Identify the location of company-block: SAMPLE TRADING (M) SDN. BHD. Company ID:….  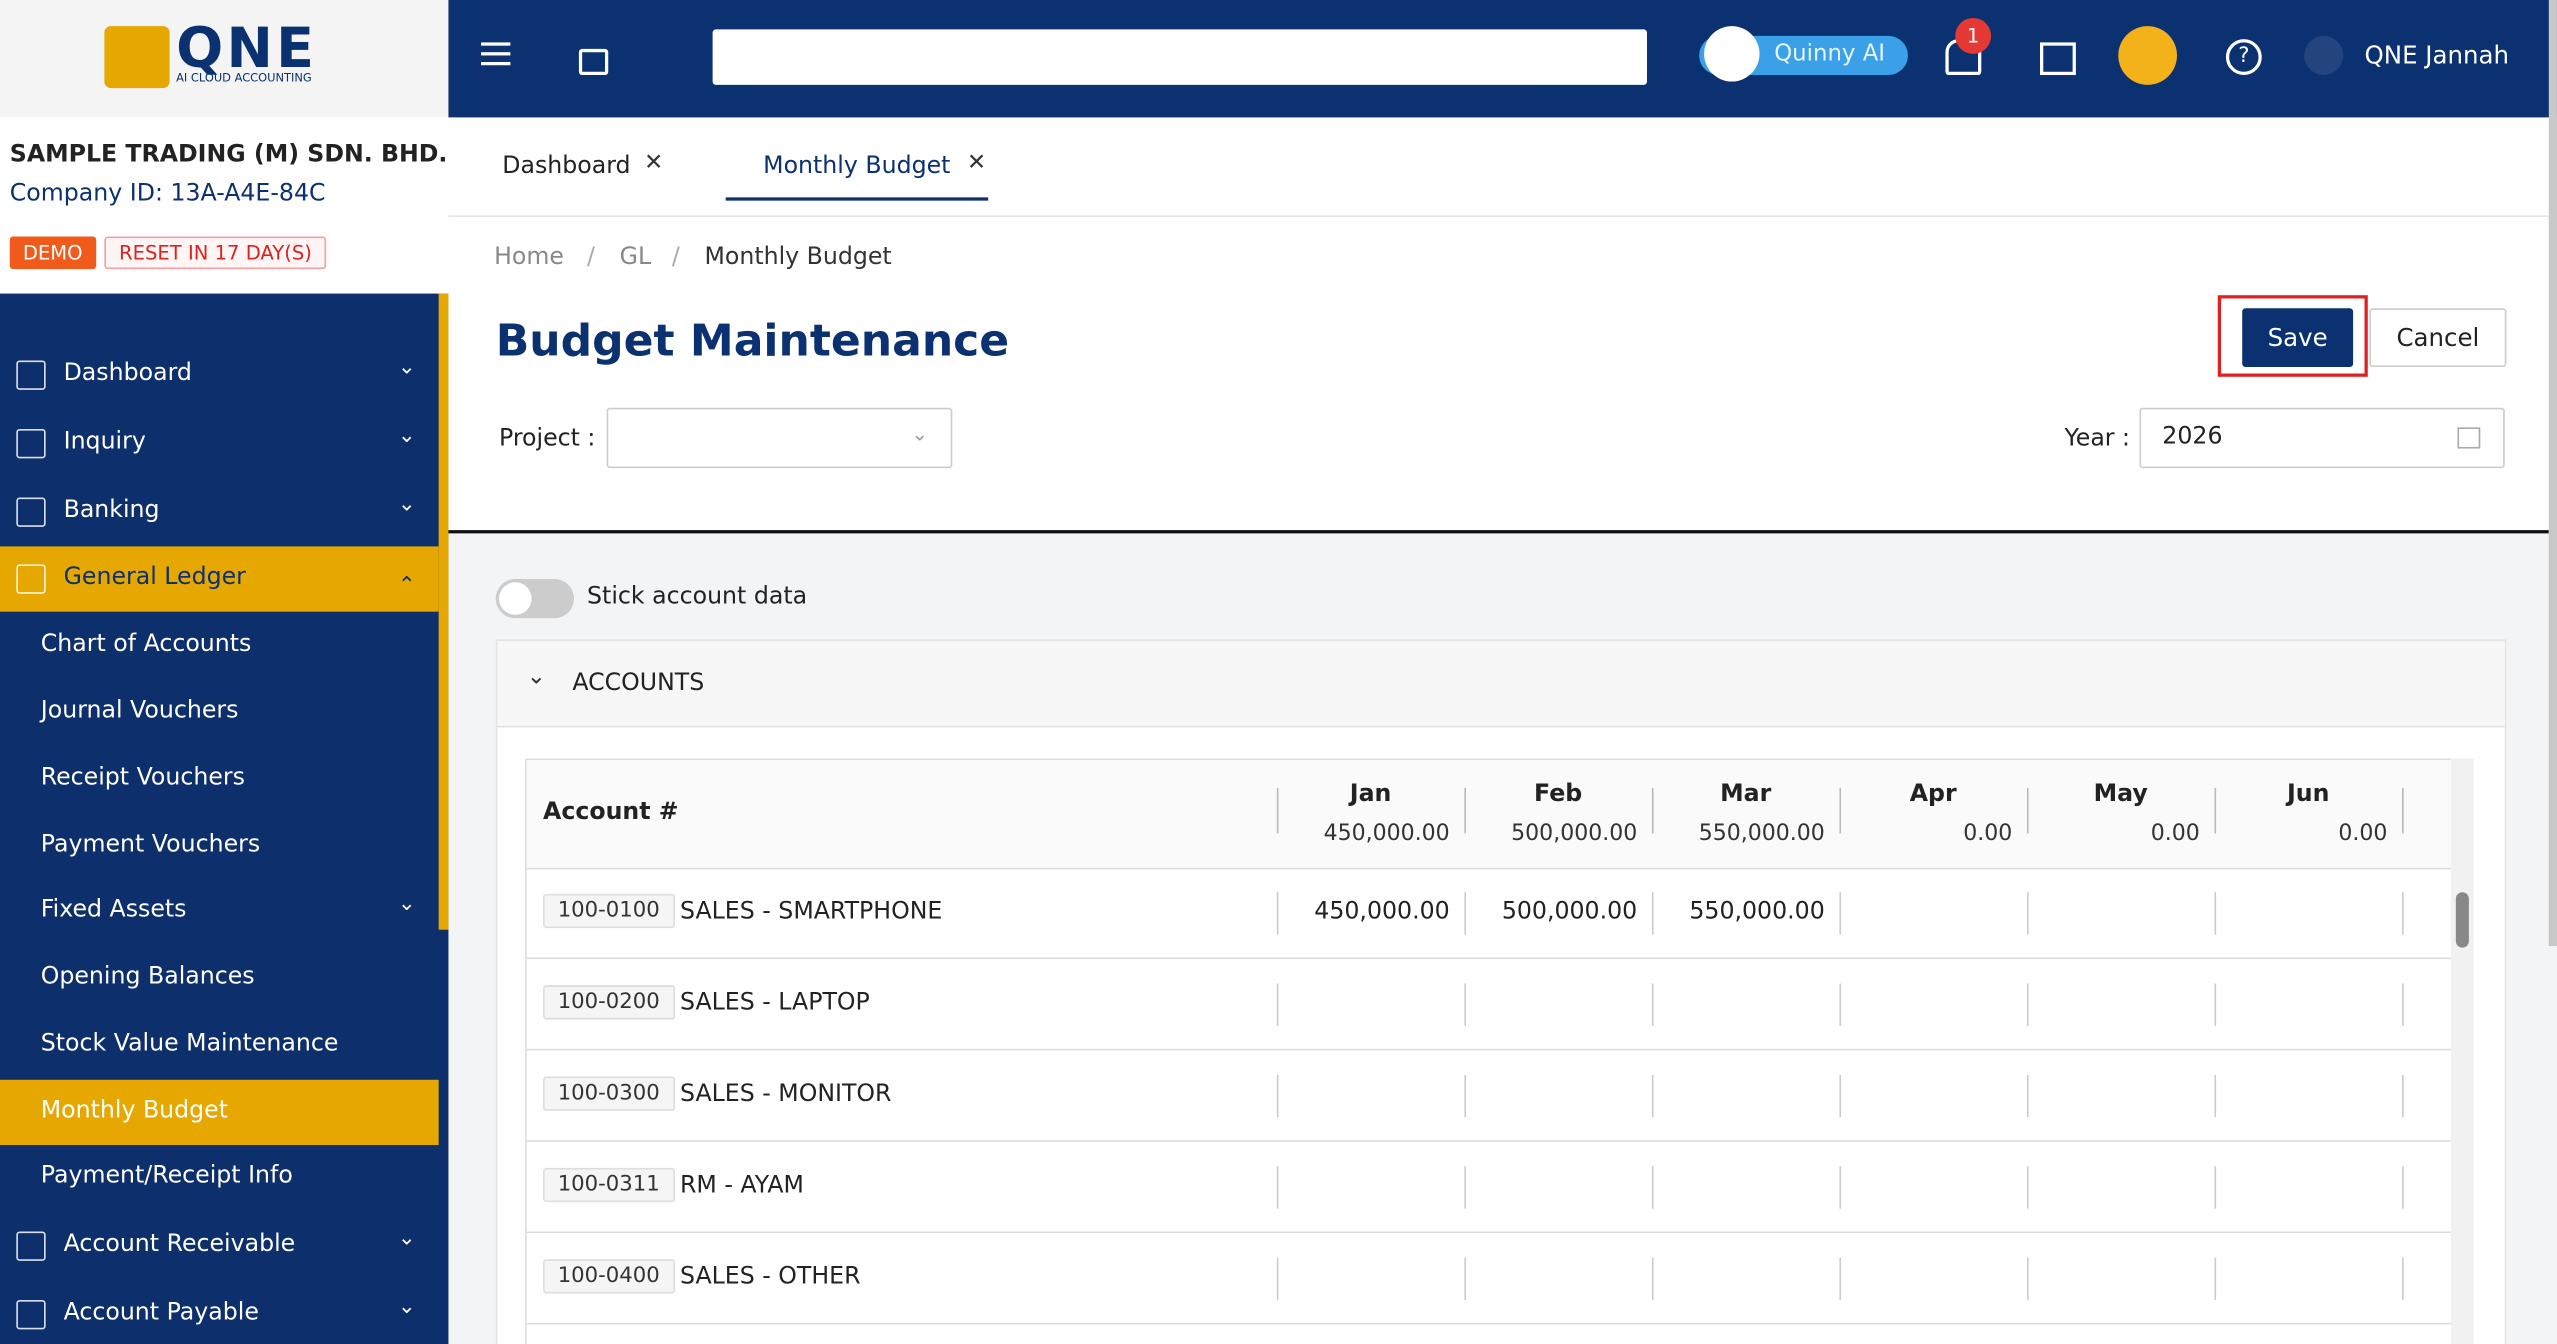
(224, 205).